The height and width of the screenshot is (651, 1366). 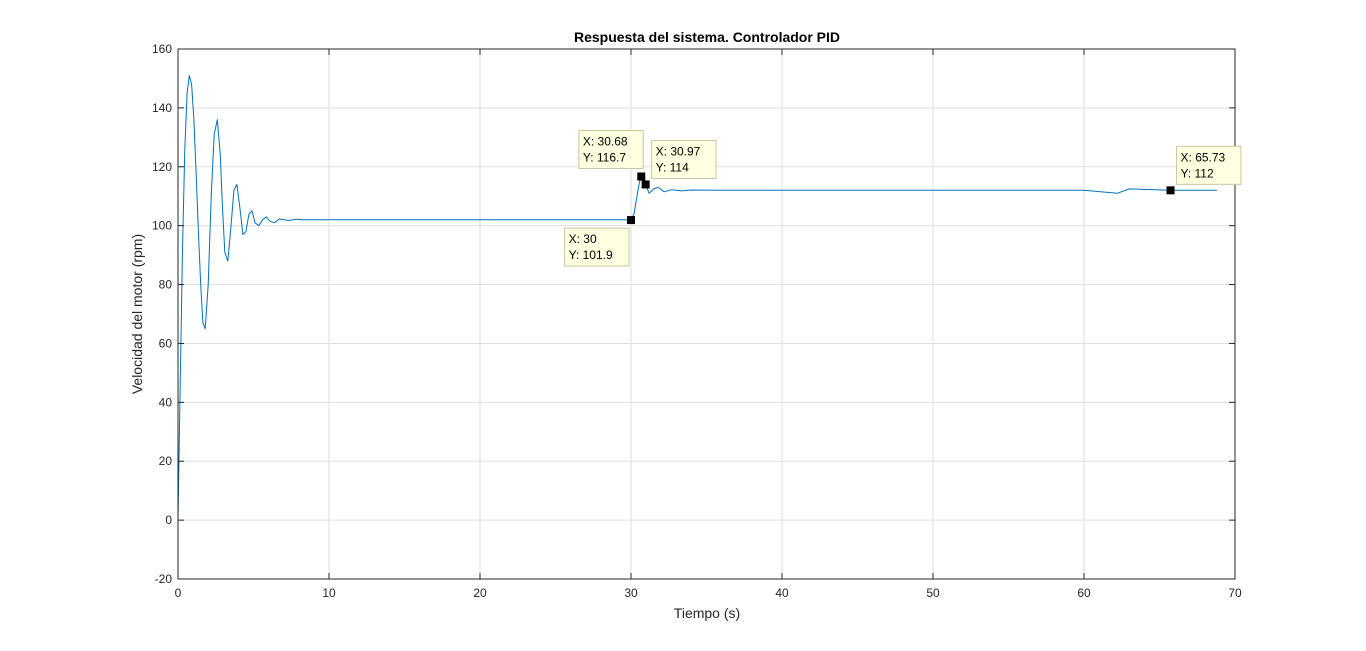 What do you see at coordinates (162, 49) in the screenshot?
I see `y-tick-label: 160` at bounding box center [162, 49].